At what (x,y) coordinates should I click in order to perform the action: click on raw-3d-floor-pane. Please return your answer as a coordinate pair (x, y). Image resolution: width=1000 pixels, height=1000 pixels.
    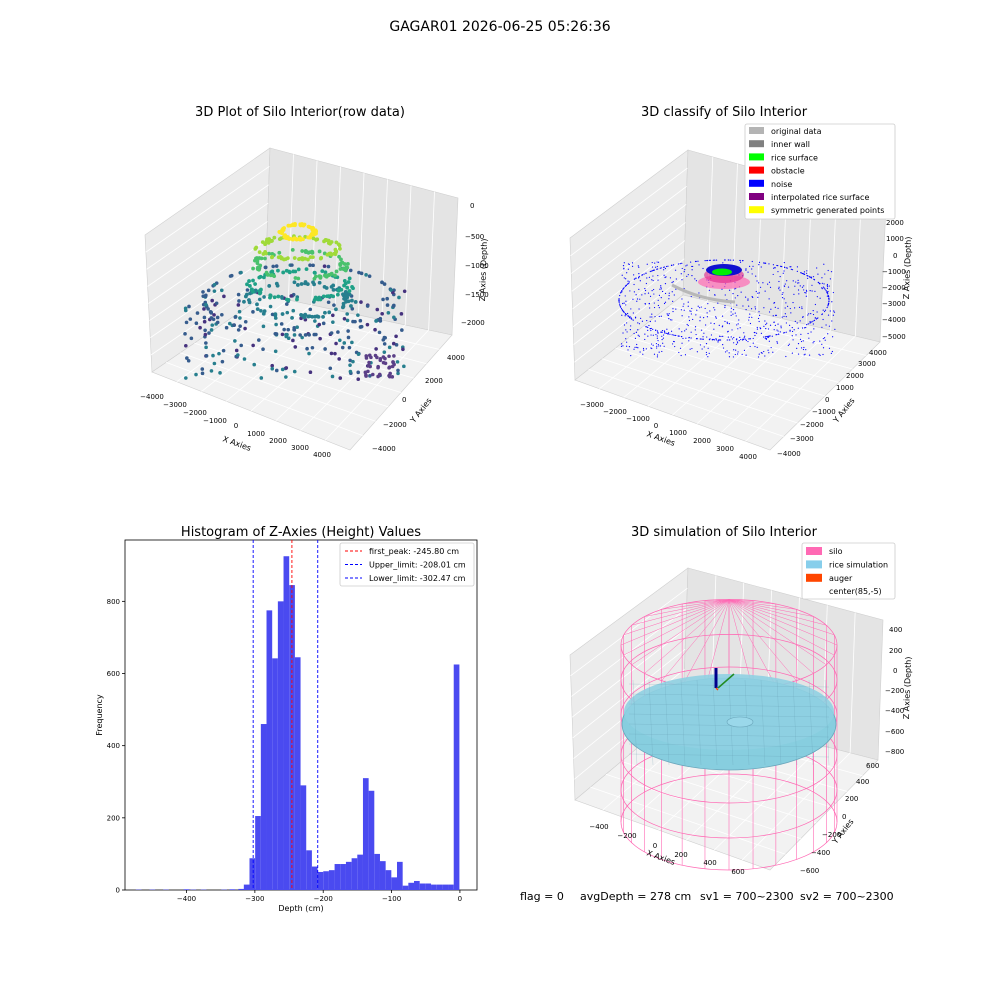
    Looking at the image, I should click on (302, 372).